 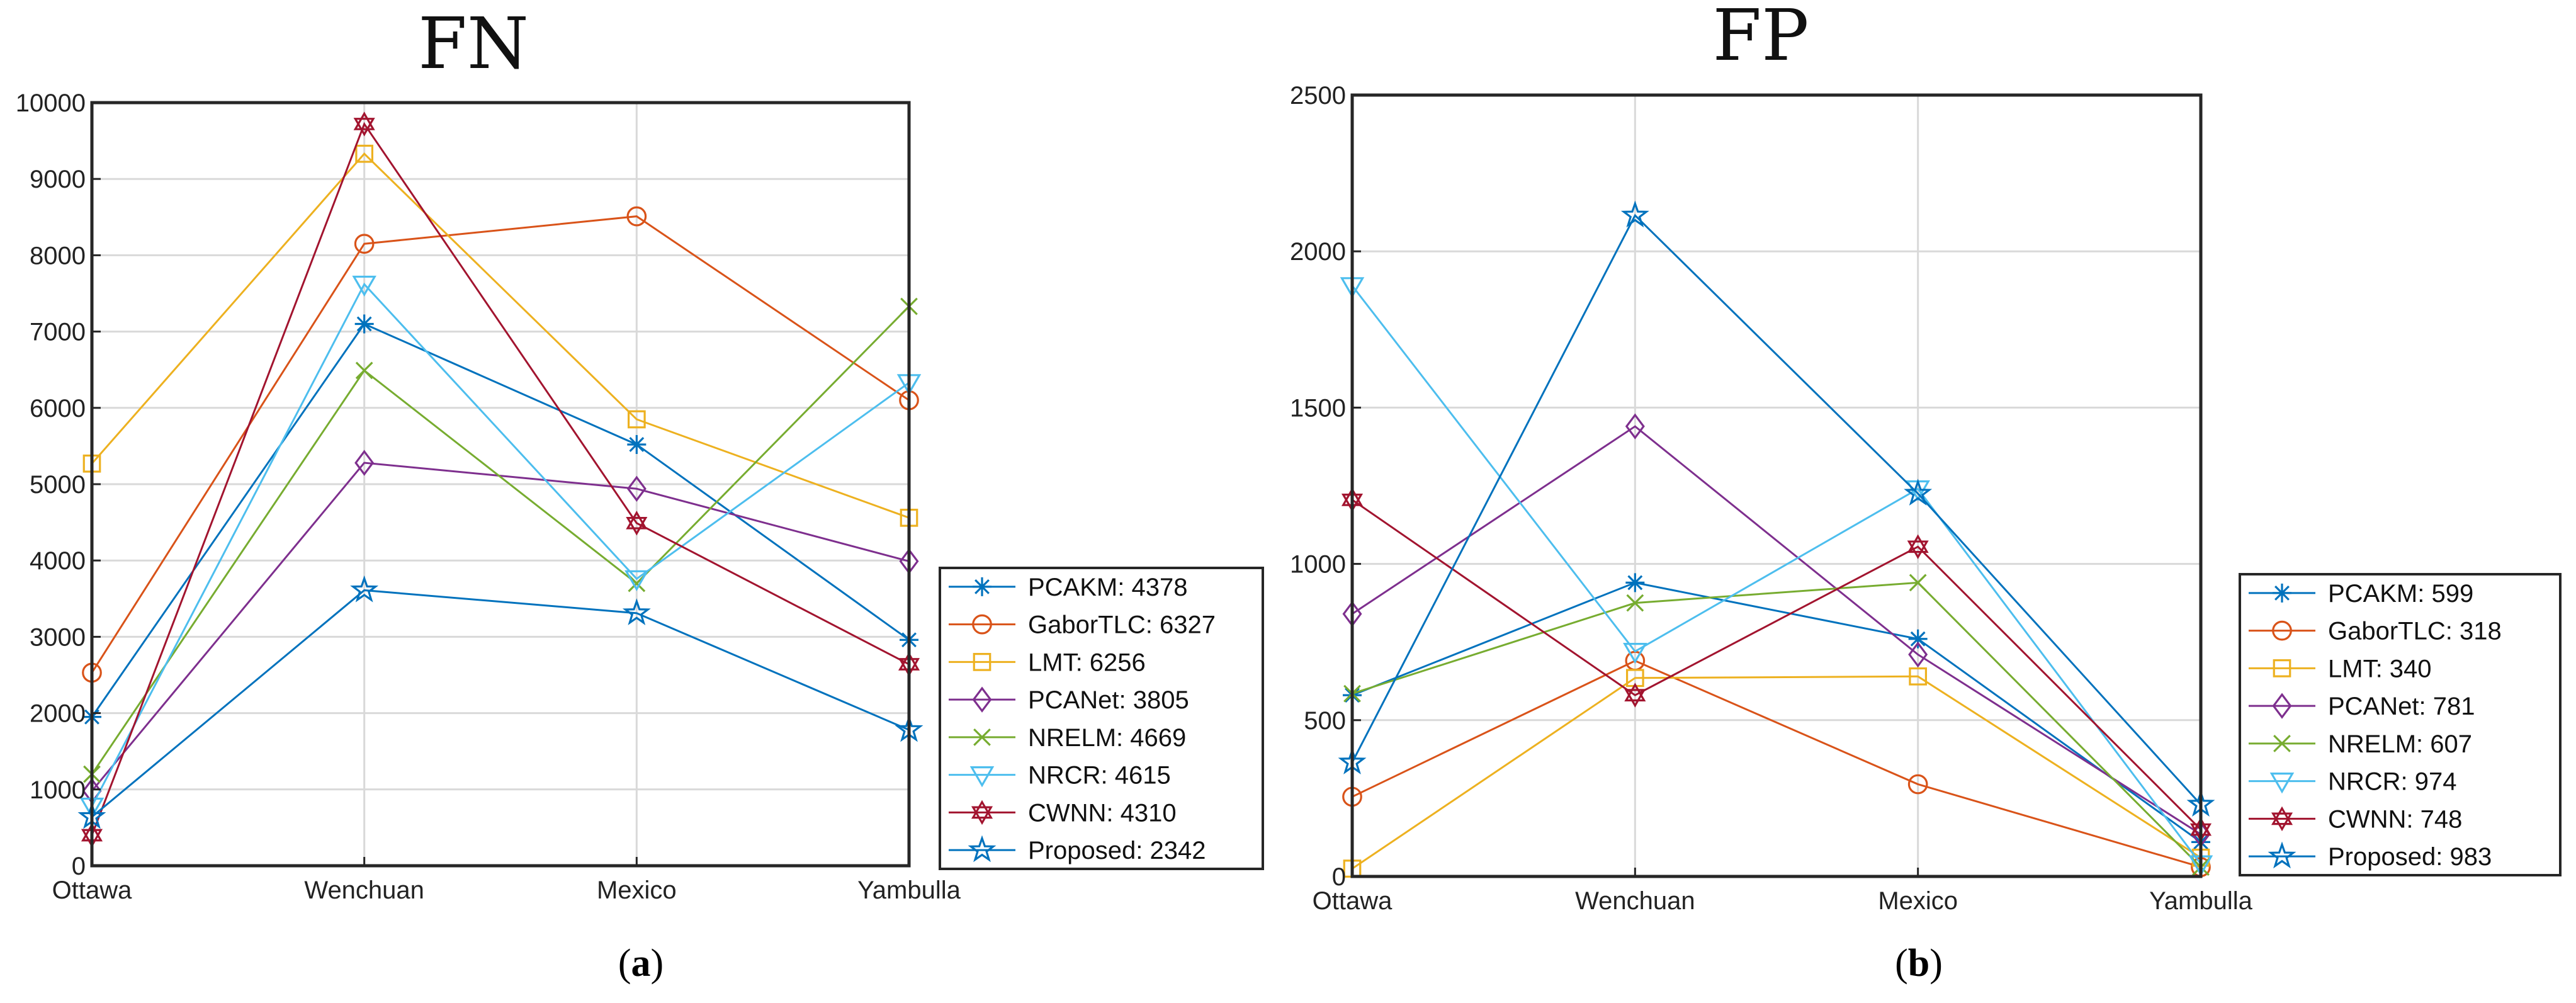 What do you see at coordinates (1635, 603) in the screenshot?
I see `fp-point-nrelm-wenchuan` at bounding box center [1635, 603].